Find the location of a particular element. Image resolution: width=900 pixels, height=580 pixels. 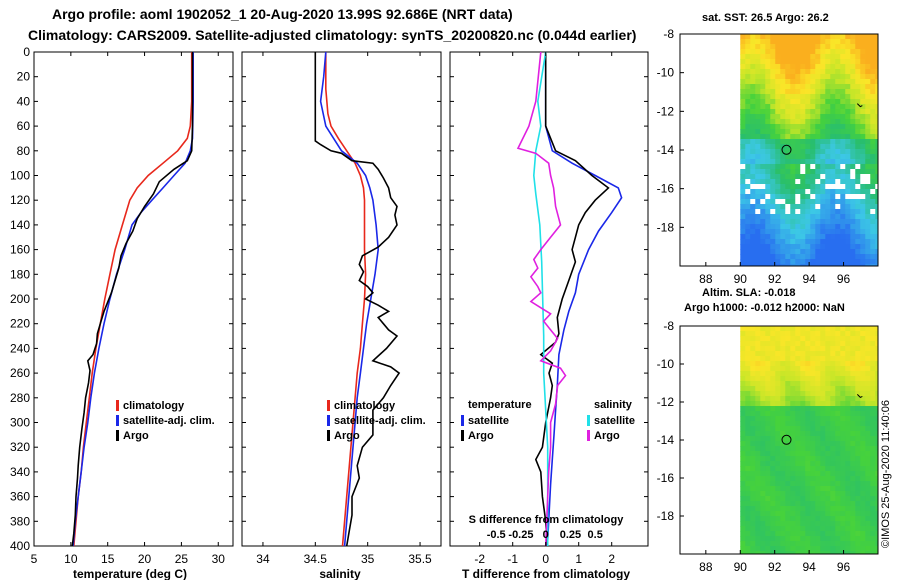

x-tick-label: 35 is located at coordinates (368, 559).